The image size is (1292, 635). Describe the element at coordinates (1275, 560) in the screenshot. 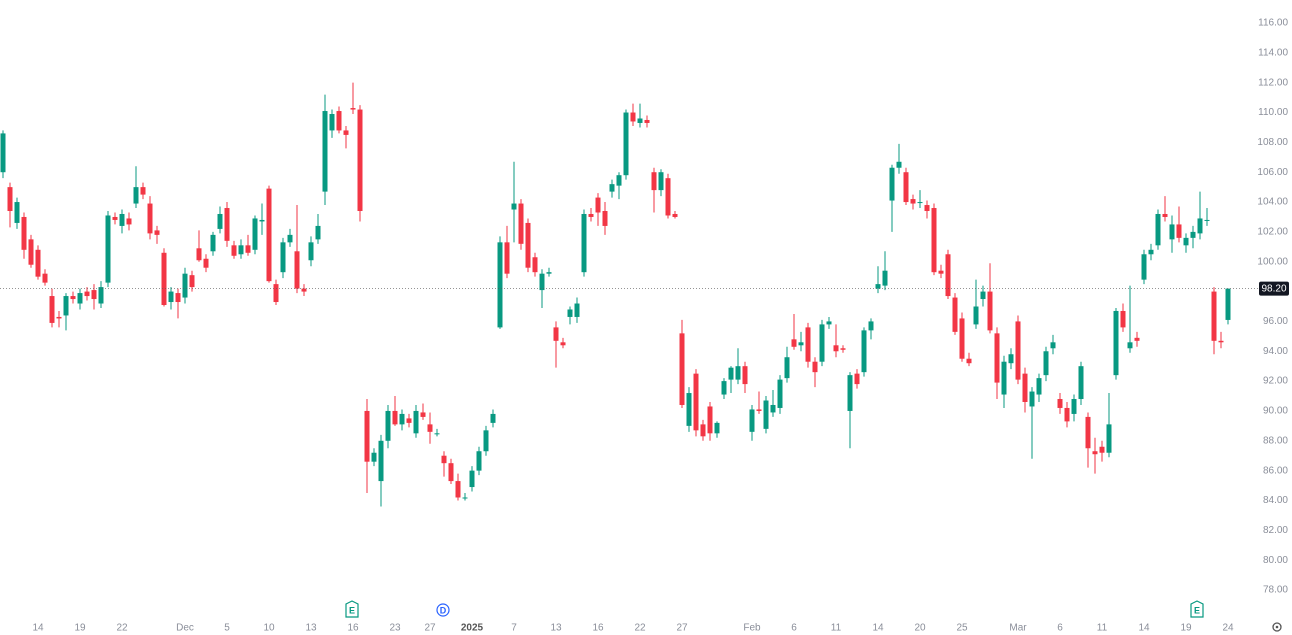

I see `y-tick-label: 80.00` at that location.